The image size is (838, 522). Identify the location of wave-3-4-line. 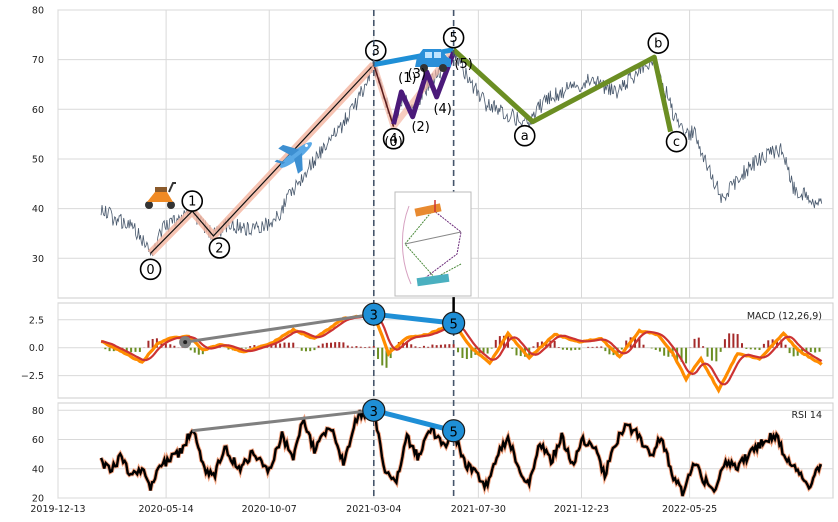
(384, 95).